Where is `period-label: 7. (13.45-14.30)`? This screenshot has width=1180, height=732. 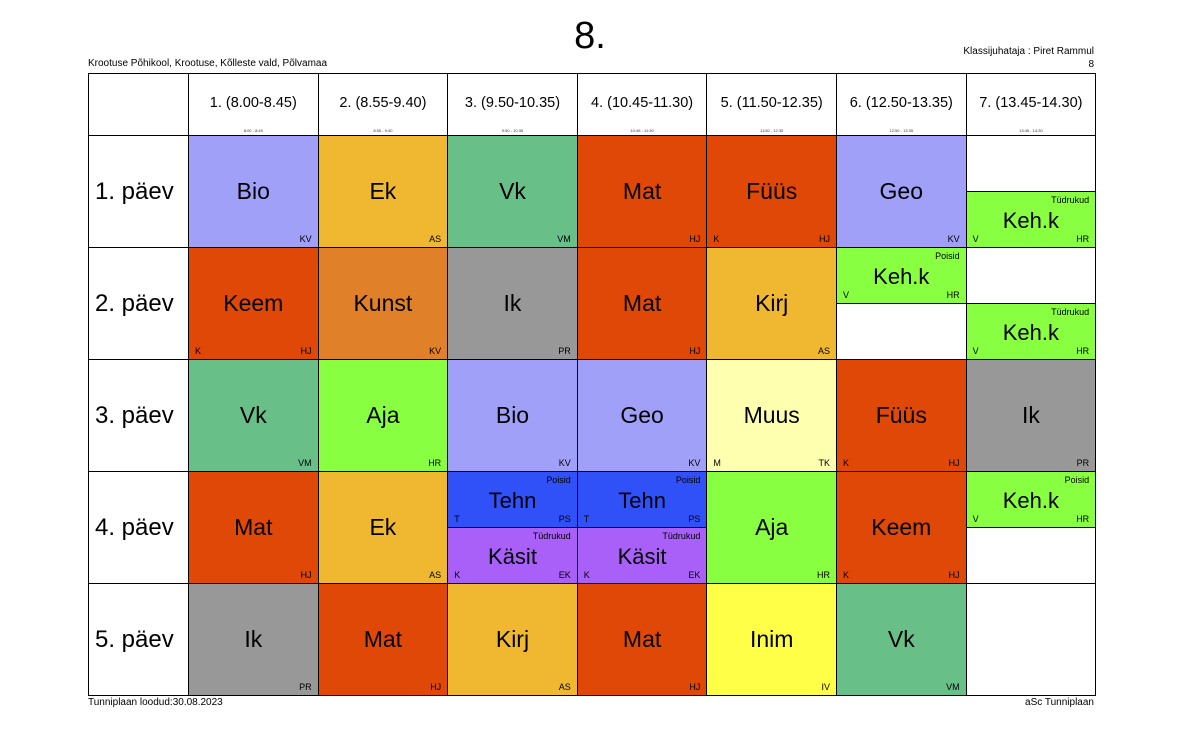 period-label: 7. (13.45-14.30) is located at coordinates (1031, 103).